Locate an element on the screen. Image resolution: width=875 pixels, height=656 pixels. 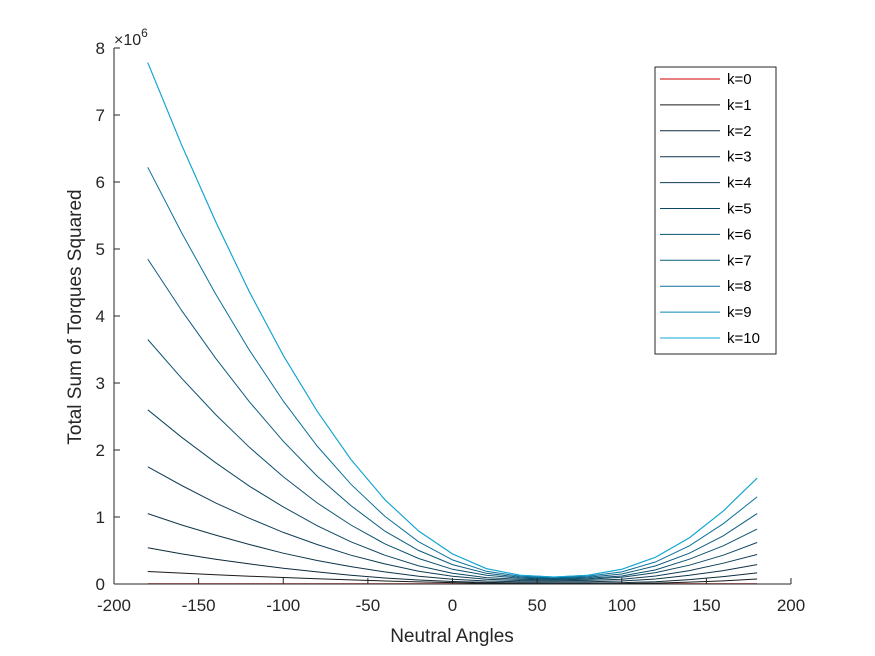
x-ticks: -200 -150 -100 -50 0 50 100 150 200 is located at coordinates (451, 596).